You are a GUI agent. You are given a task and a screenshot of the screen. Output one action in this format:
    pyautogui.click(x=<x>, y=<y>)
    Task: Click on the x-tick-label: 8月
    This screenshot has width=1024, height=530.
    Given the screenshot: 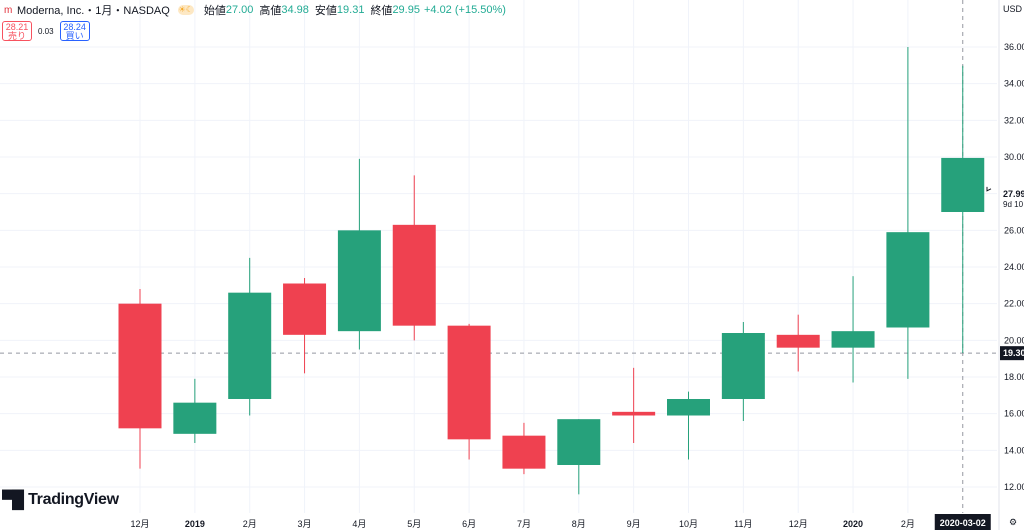 What is the action you would take?
    pyautogui.click(x=579, y=524)
    